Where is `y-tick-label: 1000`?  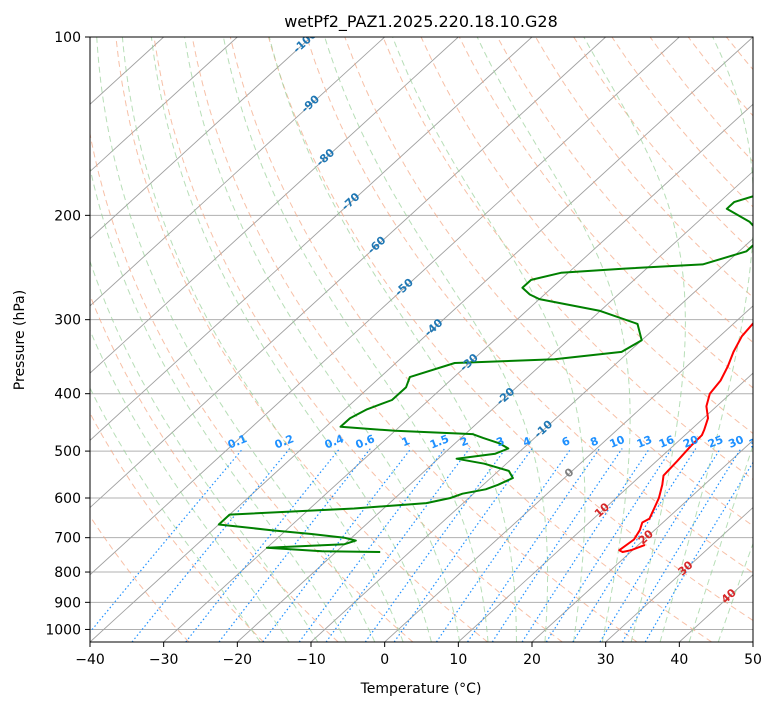
y-tick-label: 1000 is located at coordinates (63, 630).